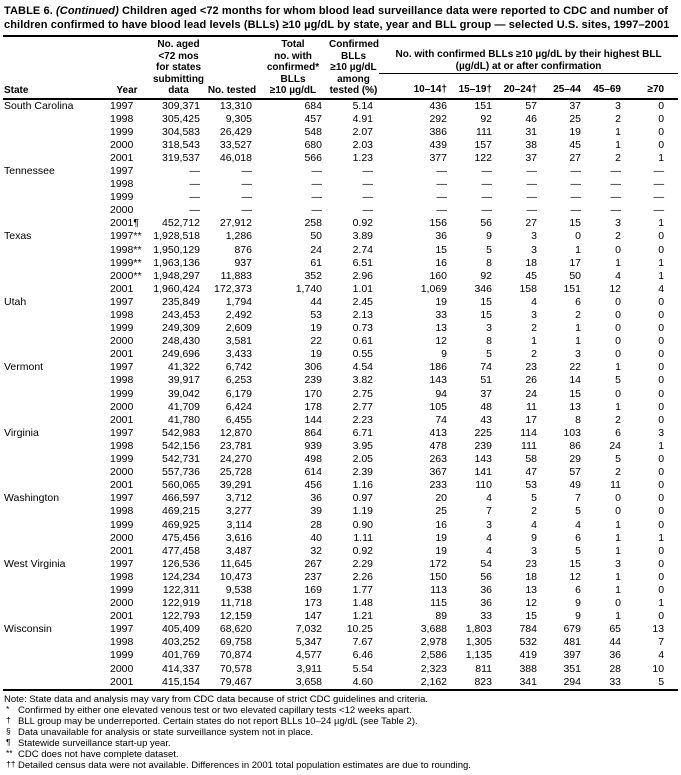 The width and height of the screenshot is (681, 775). I want to click on cell-population: 560,065, so click(181, 485).